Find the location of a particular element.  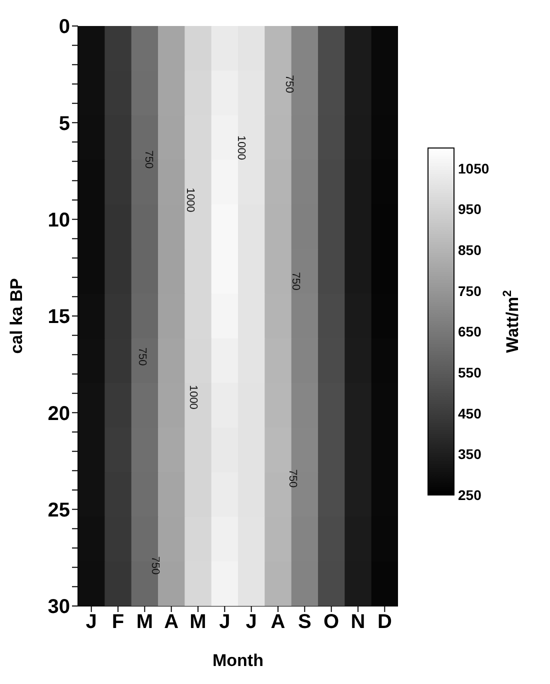

y-tick-label: 15 is located at coordinates (59, 317).